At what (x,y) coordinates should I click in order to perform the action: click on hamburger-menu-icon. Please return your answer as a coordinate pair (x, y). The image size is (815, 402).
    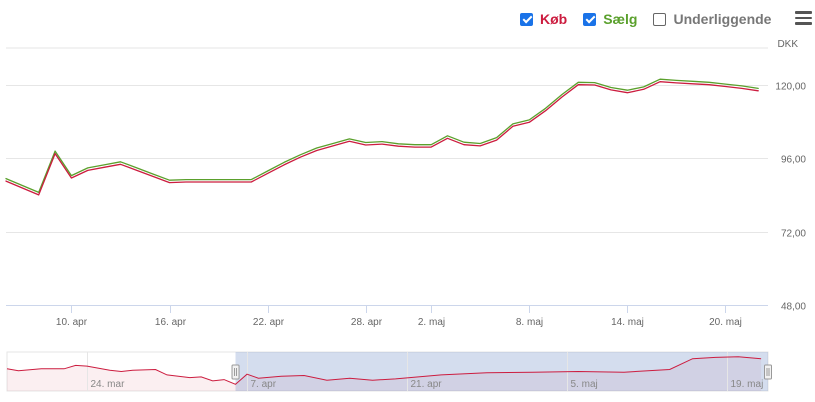
    Looking at the image, I should click on (803, 18).